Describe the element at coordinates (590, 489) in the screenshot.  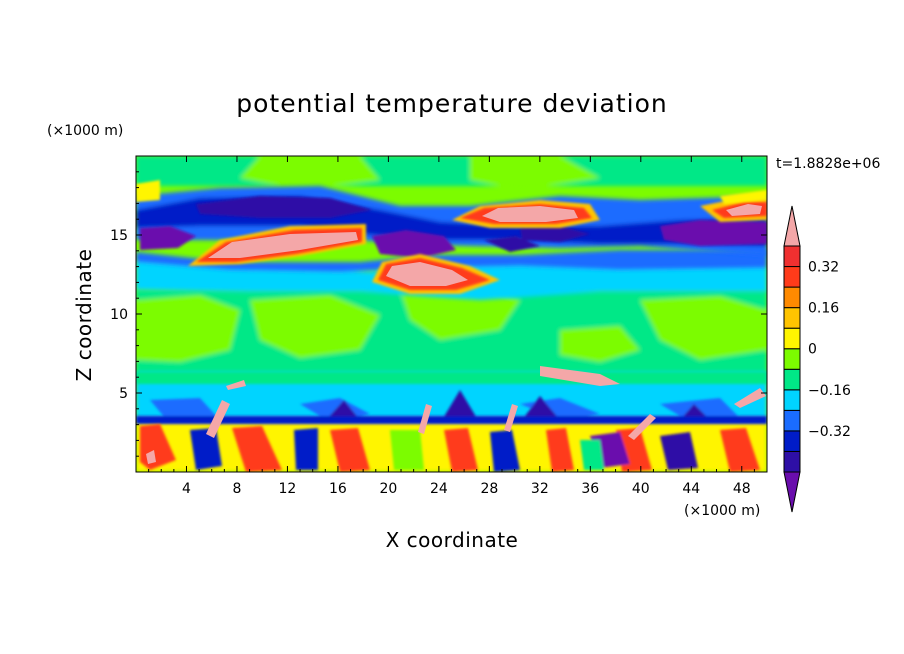
I see `x-tick-label: 36` at that location.